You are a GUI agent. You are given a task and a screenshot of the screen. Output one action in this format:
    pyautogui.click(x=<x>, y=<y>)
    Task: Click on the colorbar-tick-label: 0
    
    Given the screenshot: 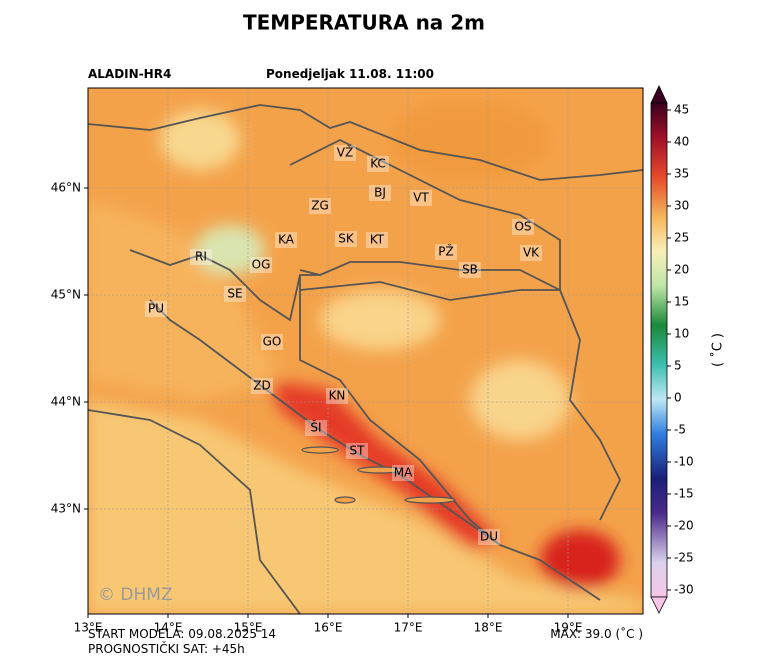 What is the action you would take?
    pyautogui.click(x=678, y=398)
    